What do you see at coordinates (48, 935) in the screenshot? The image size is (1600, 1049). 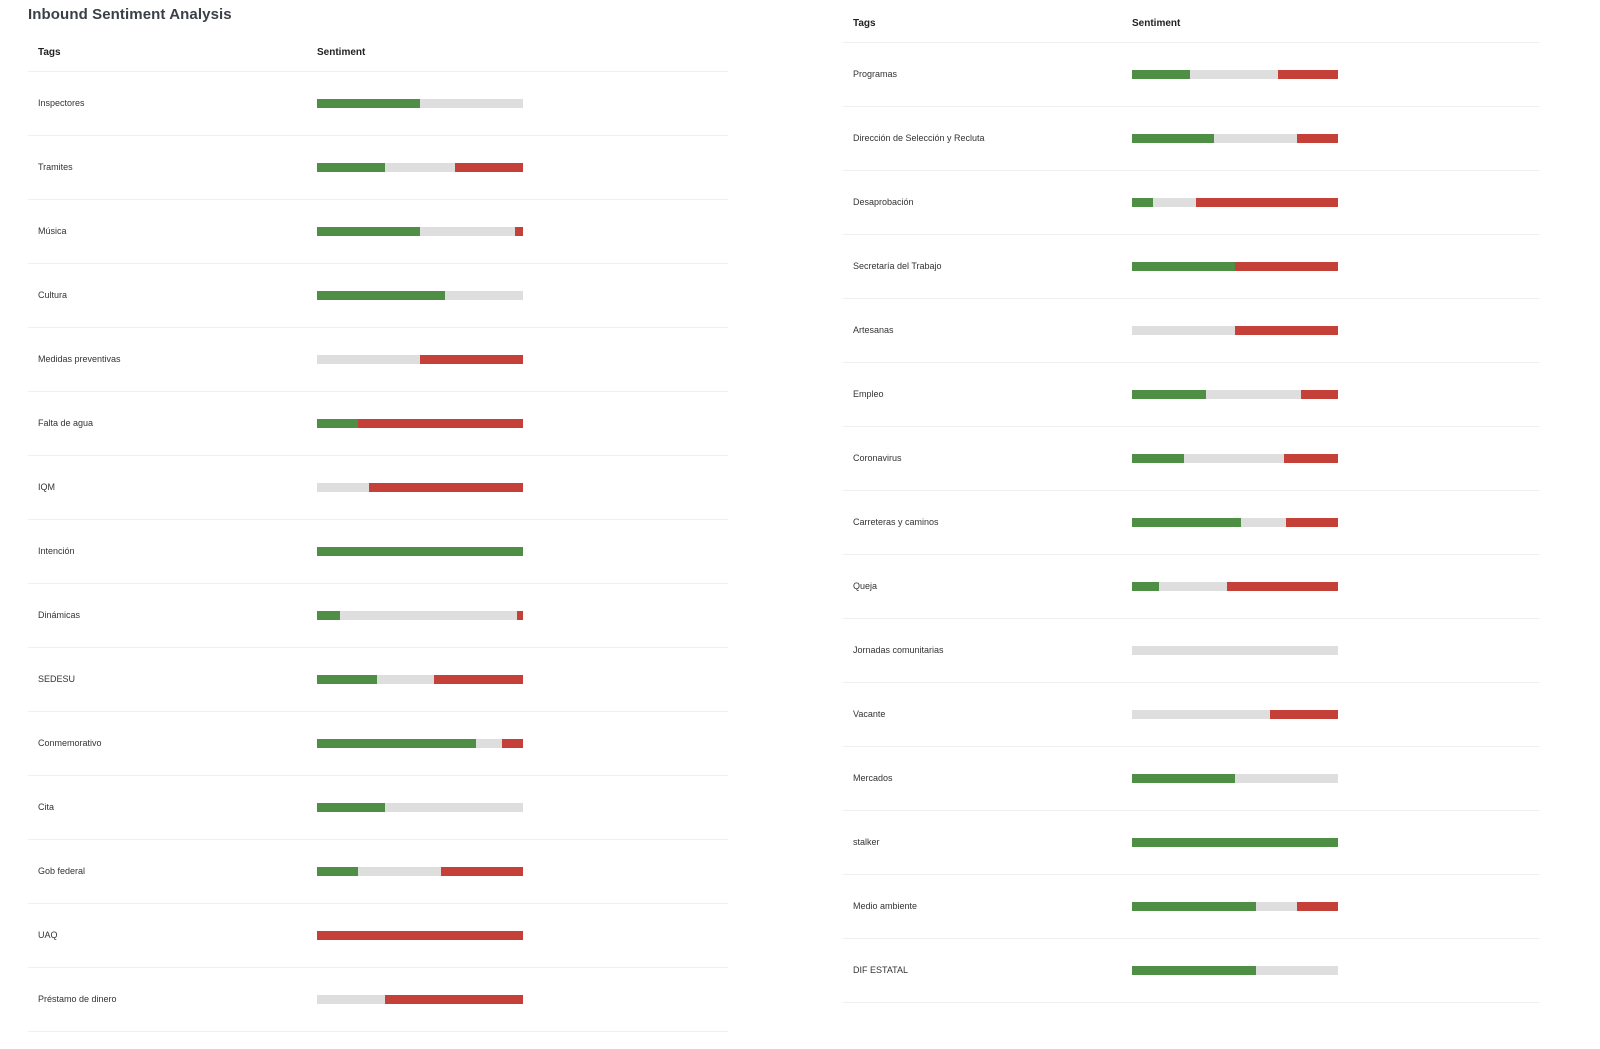 I see `tag-label: UAQ` at bounding box center [48, 935].